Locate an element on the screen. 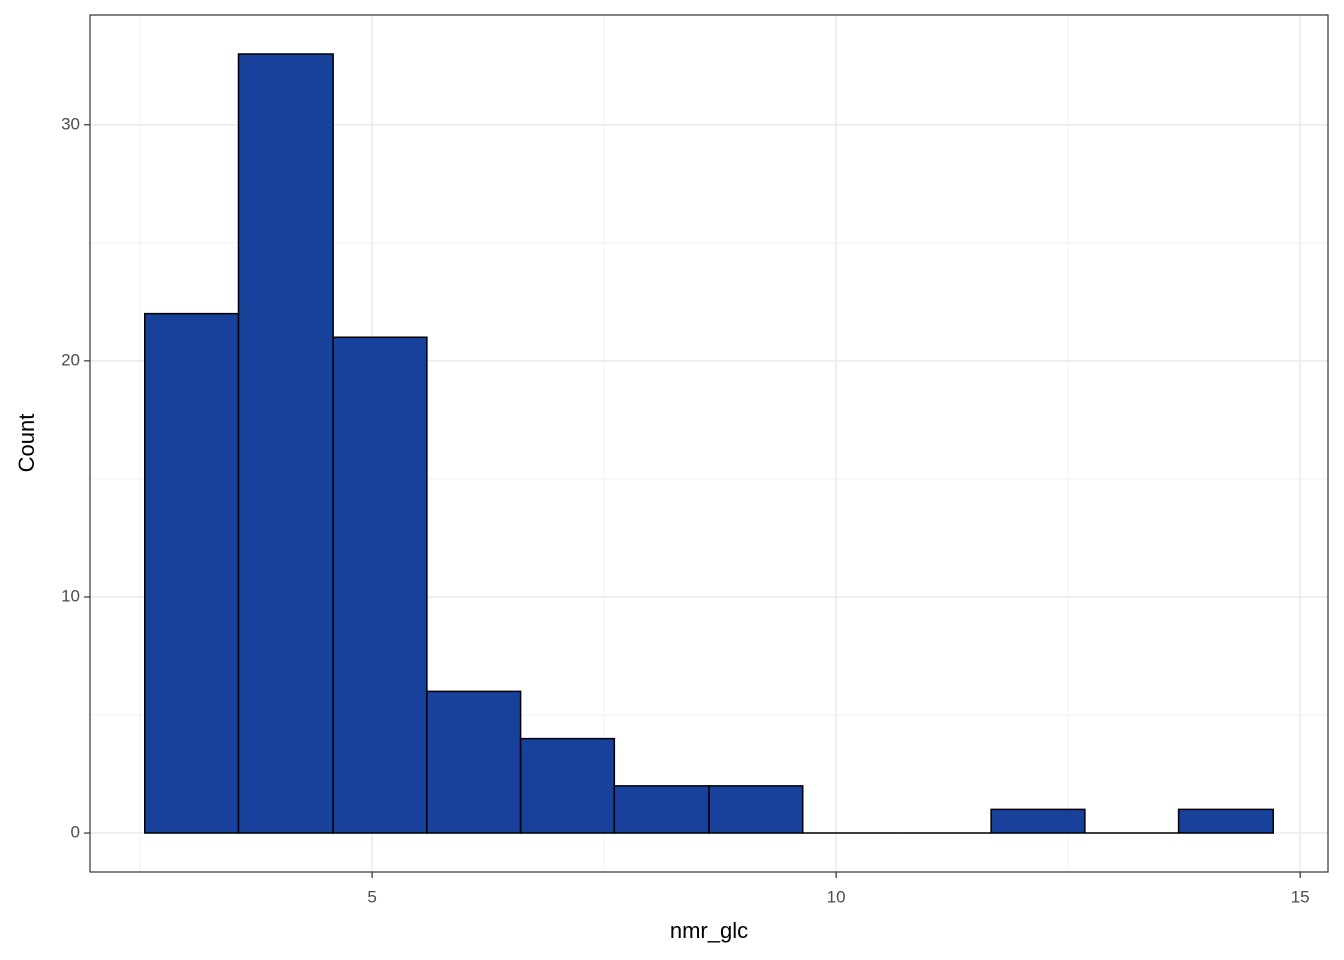 The width and height of the screenshot is (1344, 960). y-axis-title: Count is located at coordinates (26, 443).